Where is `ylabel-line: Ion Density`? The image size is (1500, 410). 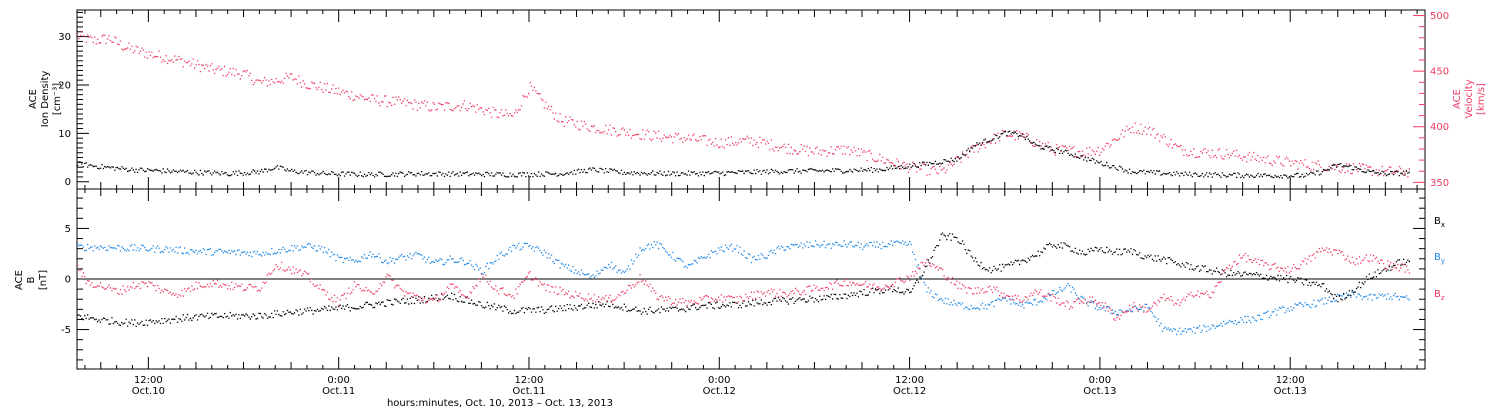
ylabel-line: Ion Density is located at coordinates (45, 99).